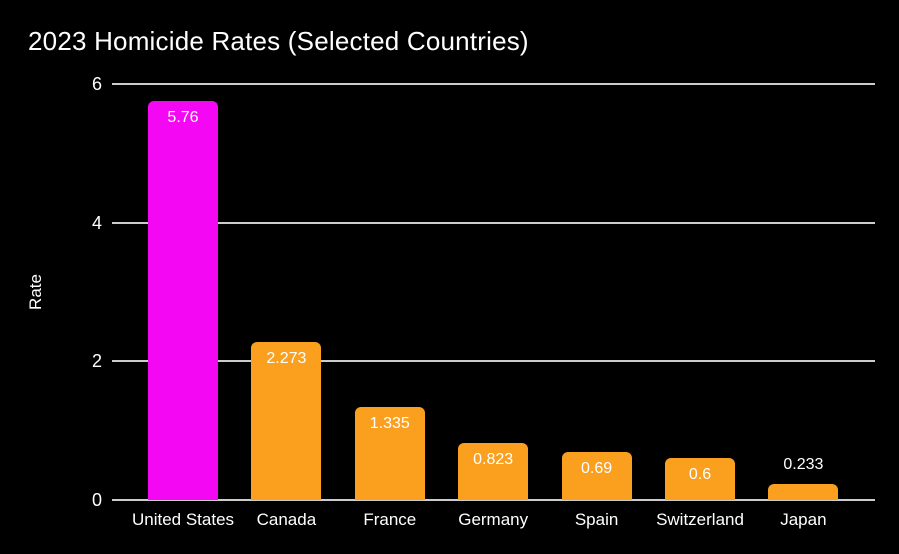 Image resolution: width=899 pixels, height=554 pixels. Describe the element at coordinates (803, 491) in the screenshot. I see `bar-japan` at that location.